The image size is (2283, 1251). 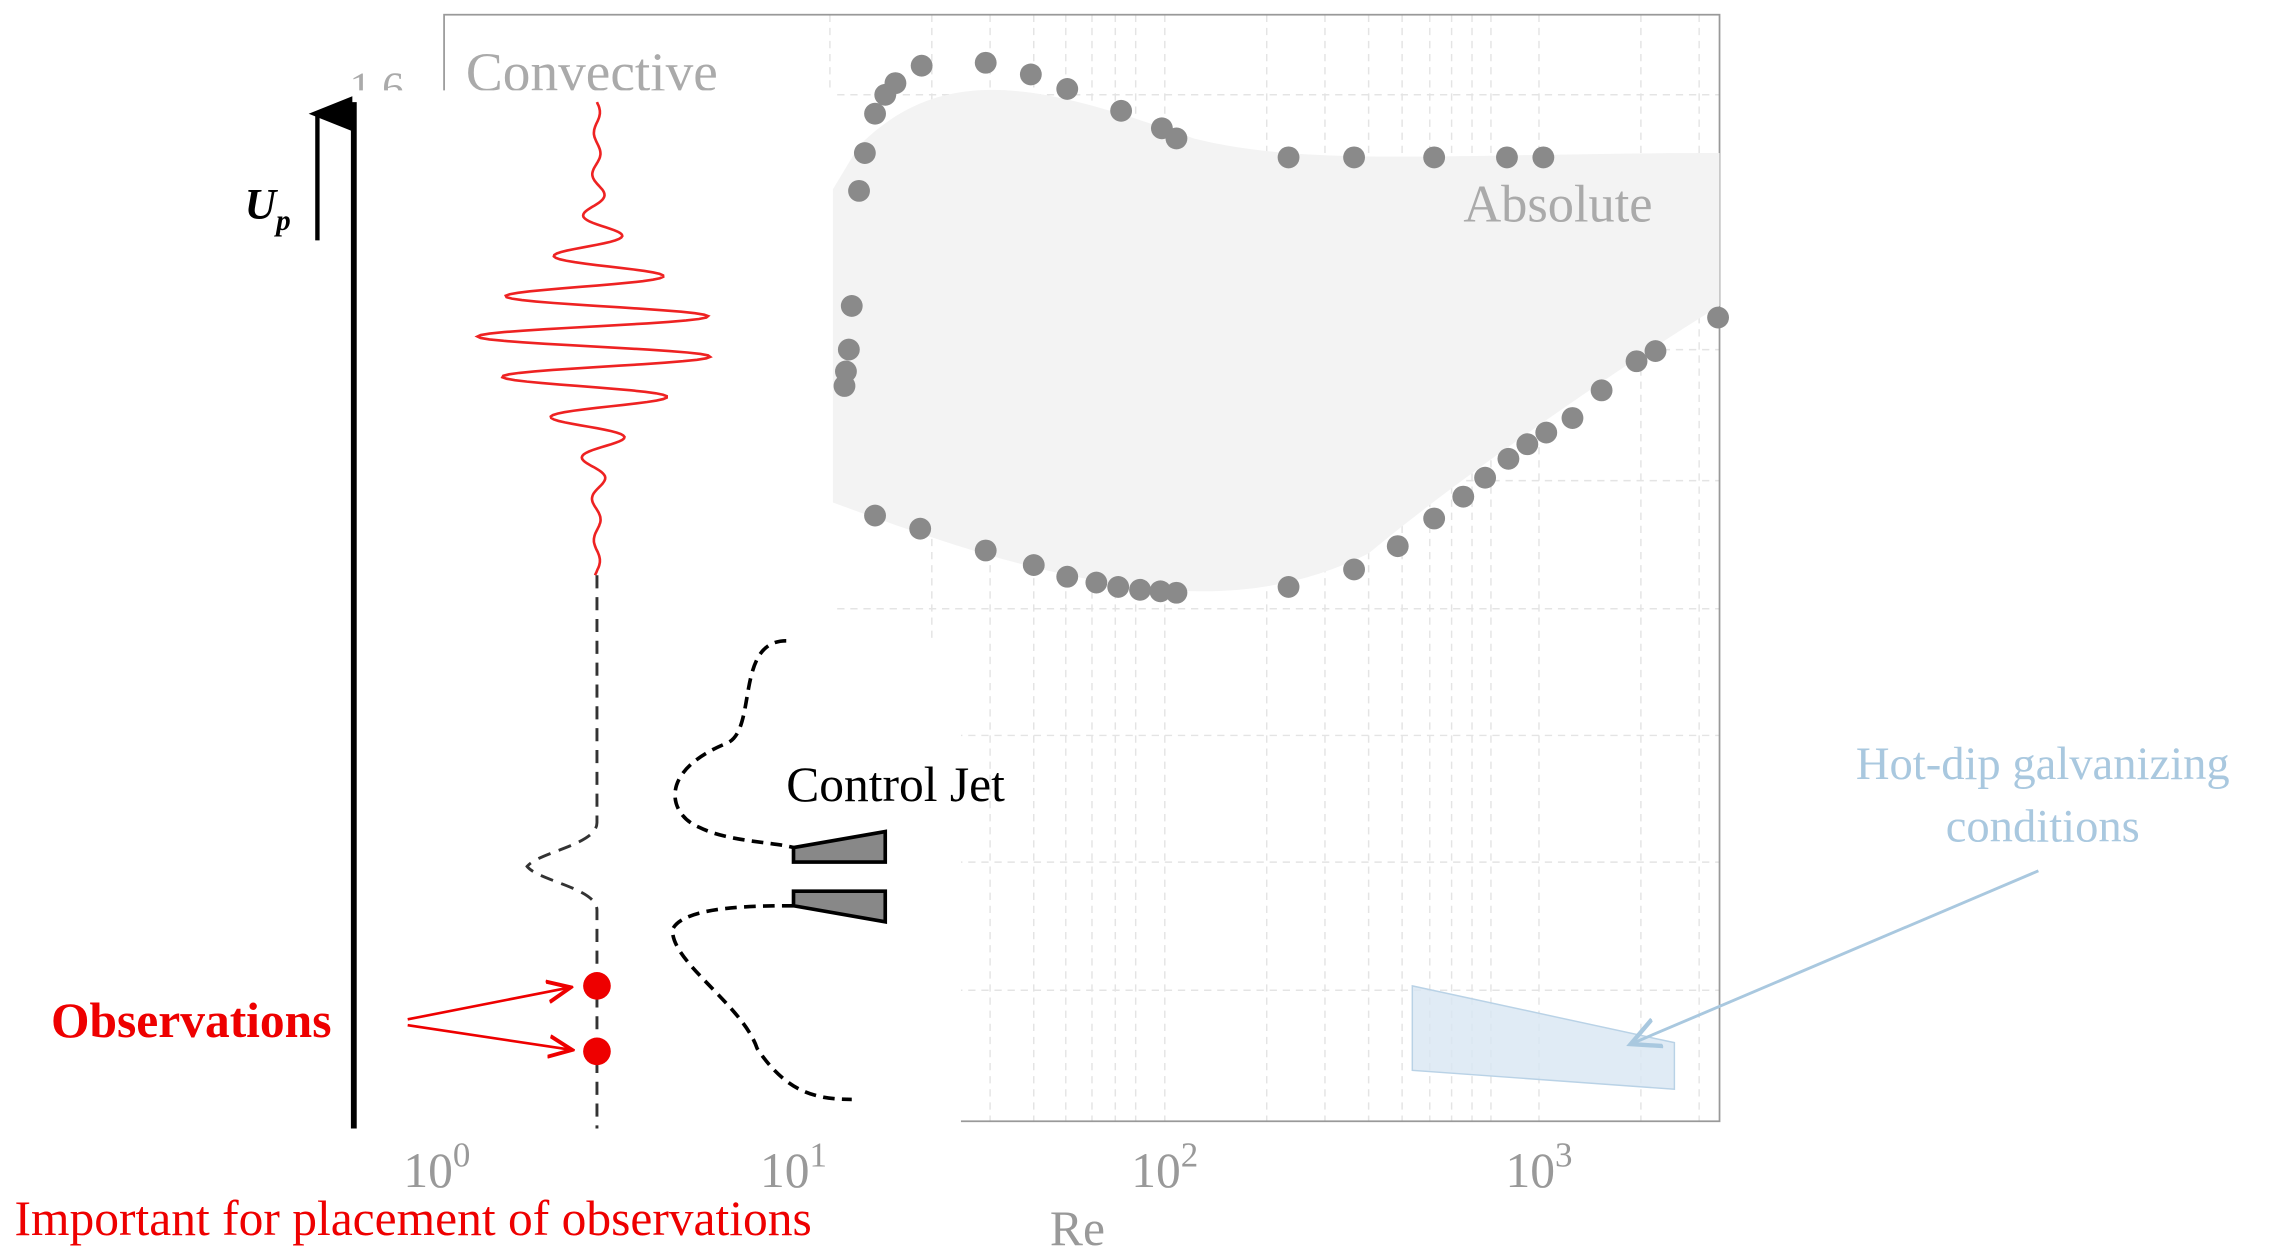 I want to click on x-axis-label: Re, so click(x=1077, y=1226).